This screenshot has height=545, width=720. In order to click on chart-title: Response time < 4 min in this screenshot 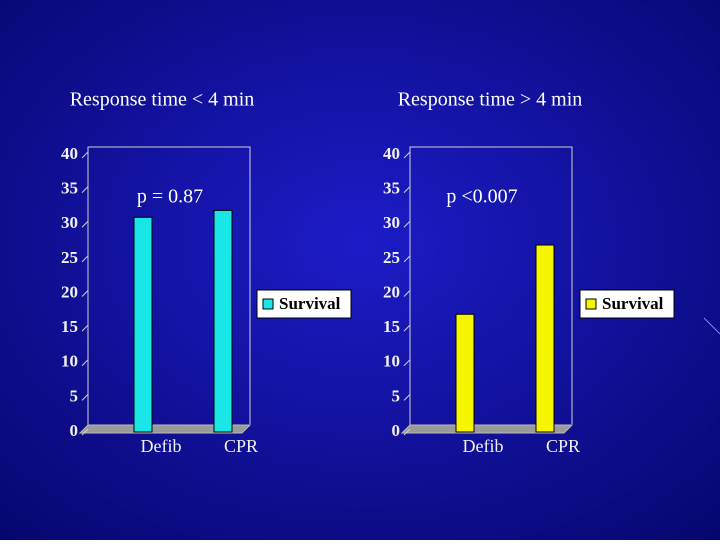, I will do `click(162, 100)`.